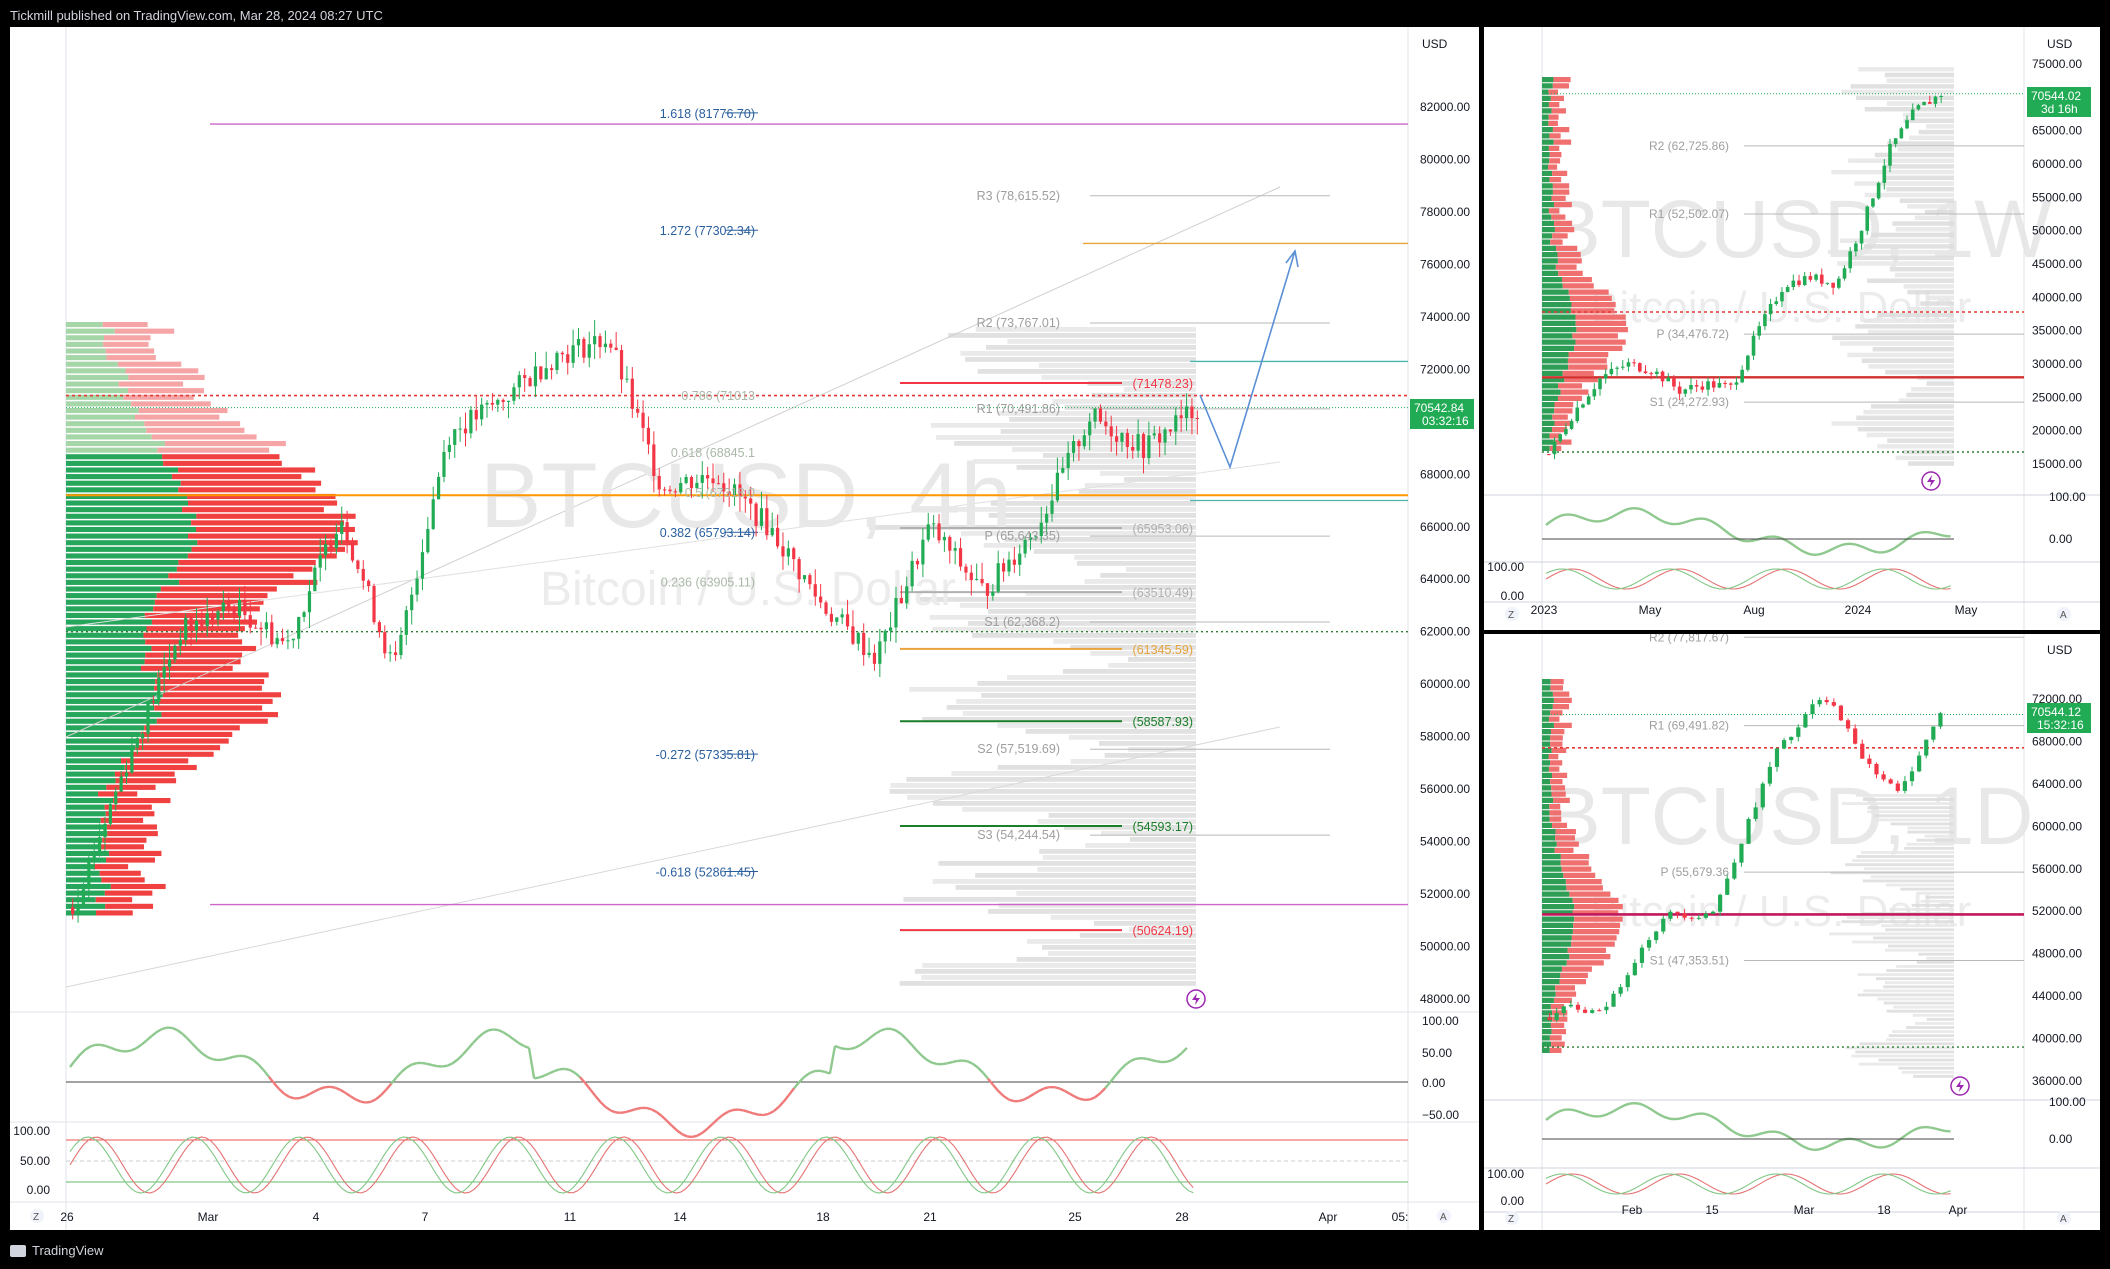  I want to click on svg-text: A, so click(2063, 1219).